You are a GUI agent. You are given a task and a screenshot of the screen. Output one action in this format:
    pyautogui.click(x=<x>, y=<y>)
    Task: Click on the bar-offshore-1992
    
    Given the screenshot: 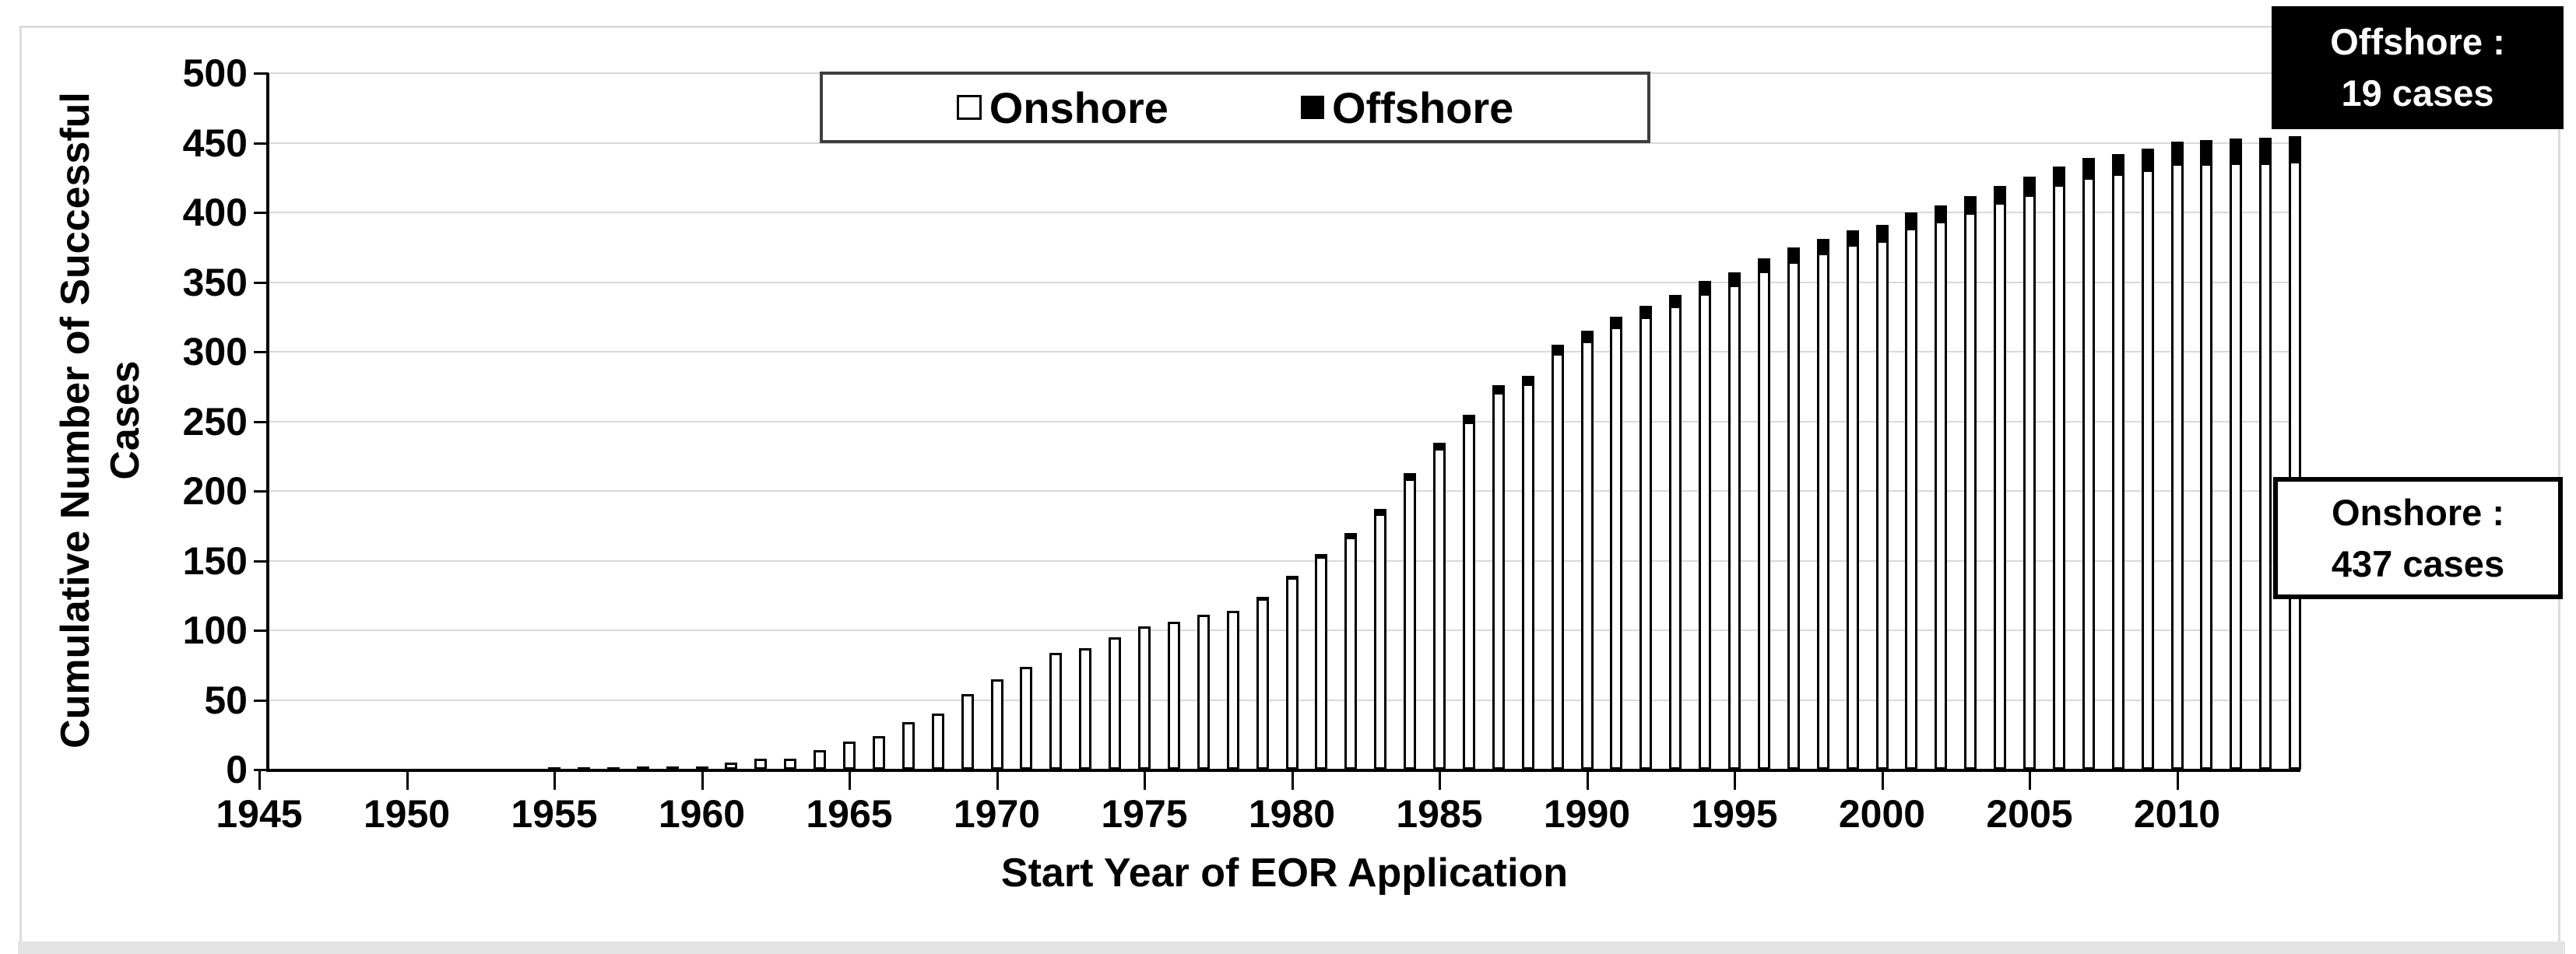 What is the action you would take?
    pyautogui.click(x=1646, y=313)
    